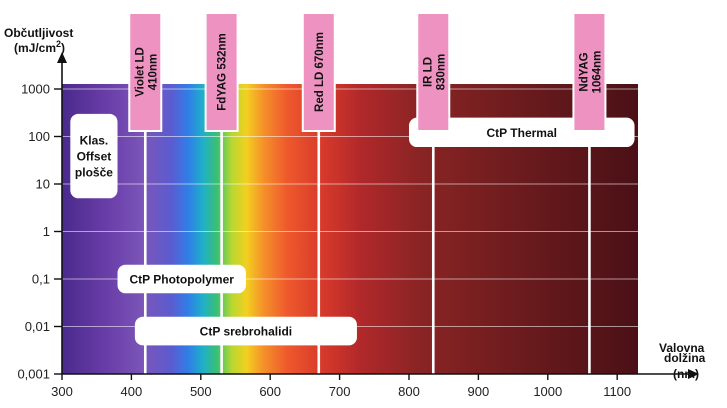 Image resolution: width=727 pixels, height=408 pixels. I want to click on region-label: CtP Thermal, so click(522, 133).